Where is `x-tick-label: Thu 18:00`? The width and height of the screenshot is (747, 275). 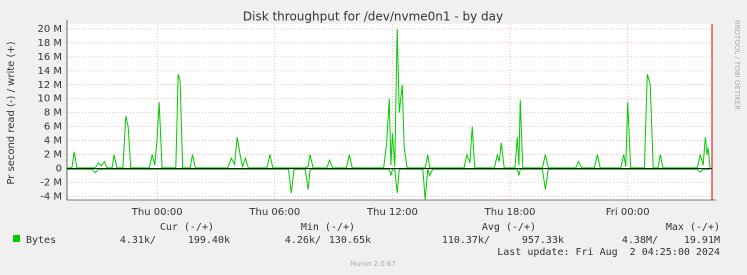
x-tick-label: Thu 18:00 is located at coordinates (510, 212).